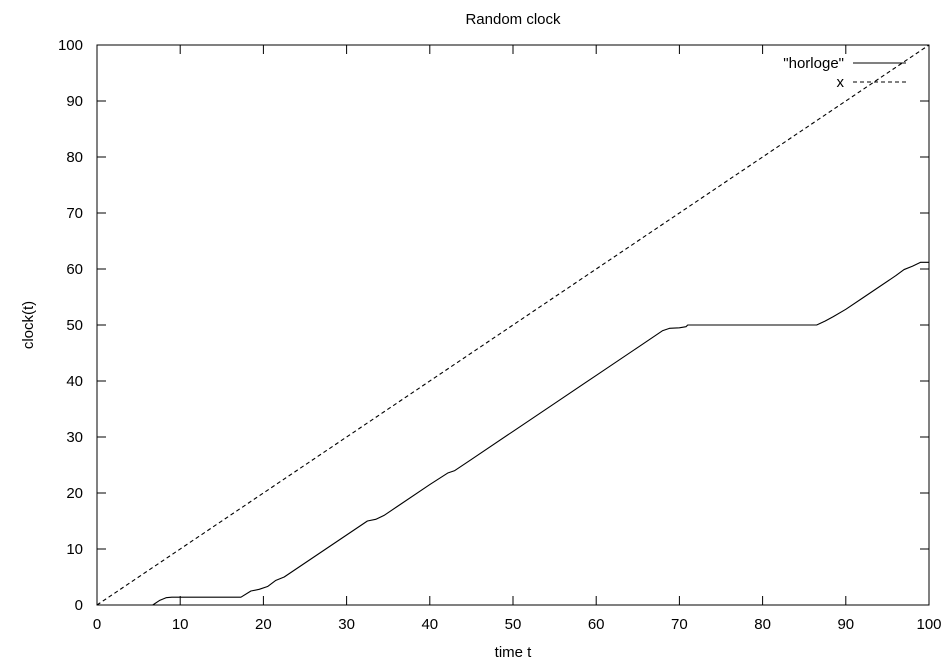 The image size is (949, 664). I want to click on x-tick-label: 0, so click(97, 624).